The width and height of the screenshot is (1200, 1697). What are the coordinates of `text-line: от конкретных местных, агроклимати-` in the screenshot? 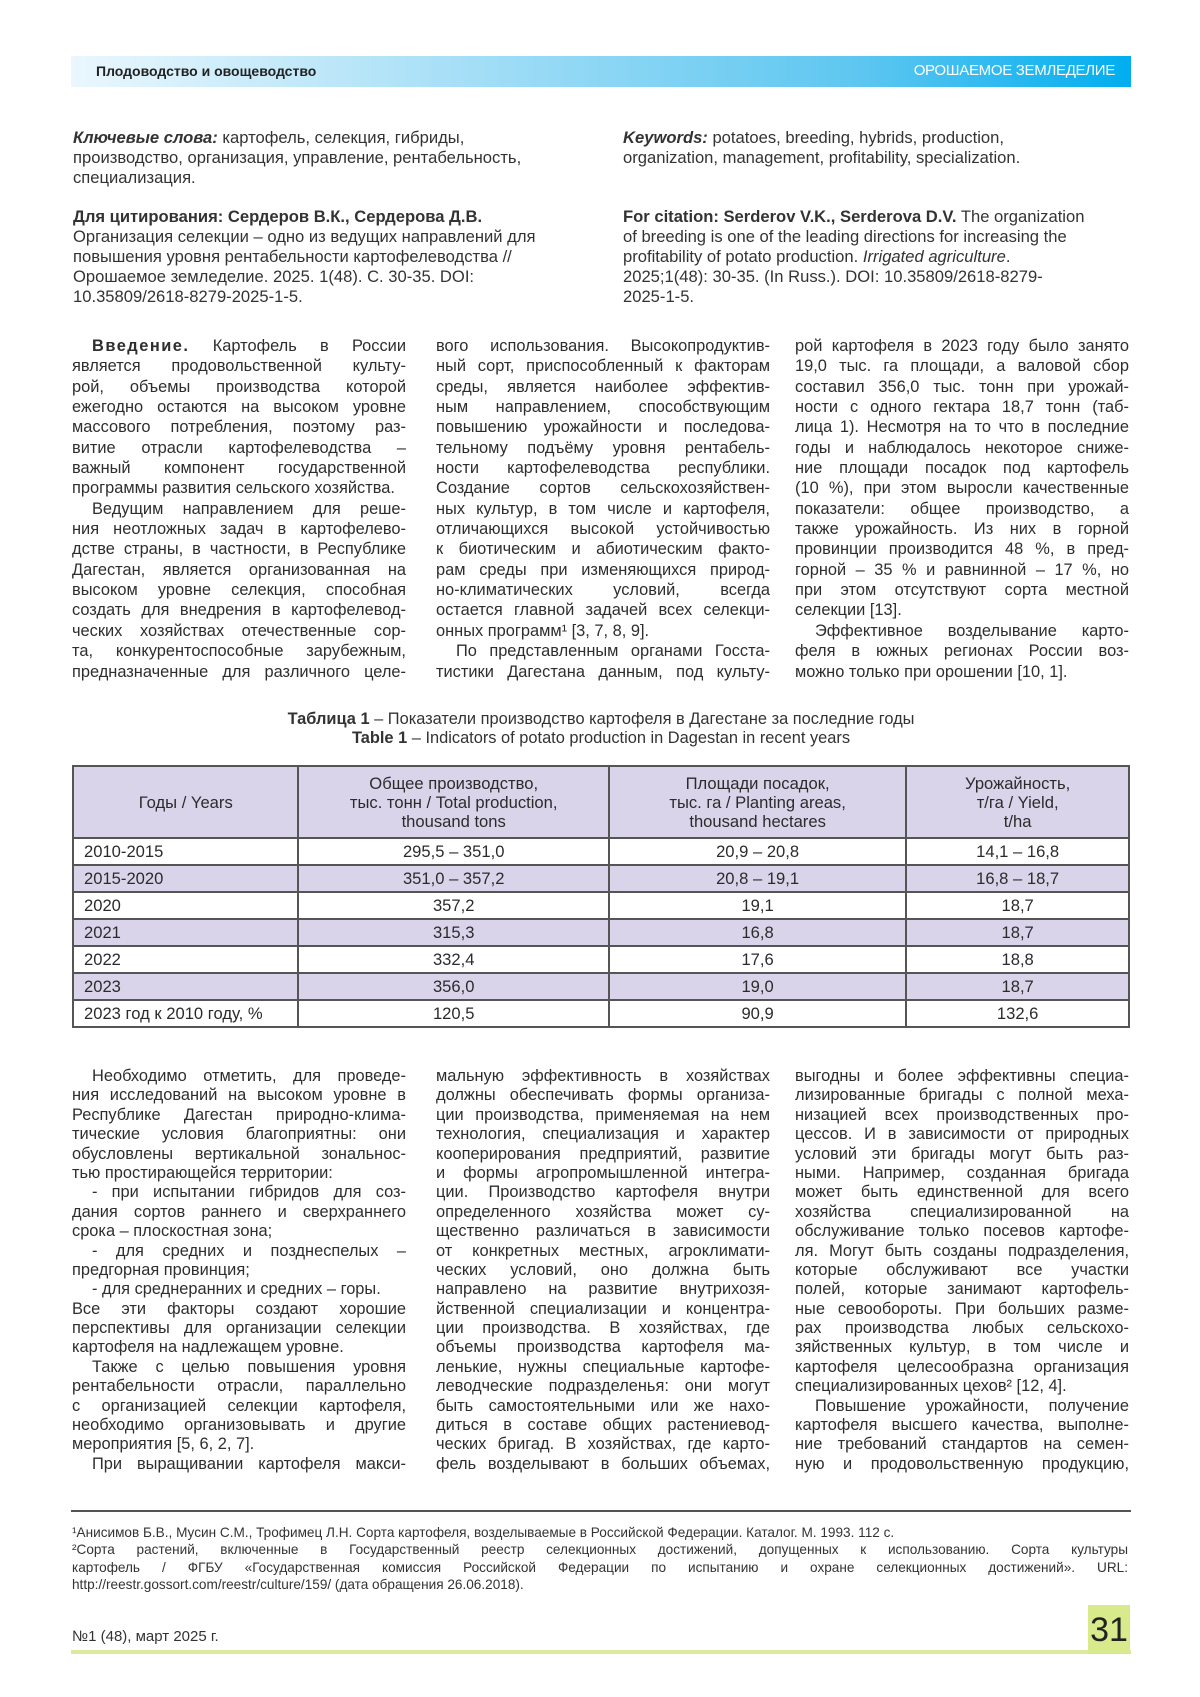 It's located at (603, 1251).